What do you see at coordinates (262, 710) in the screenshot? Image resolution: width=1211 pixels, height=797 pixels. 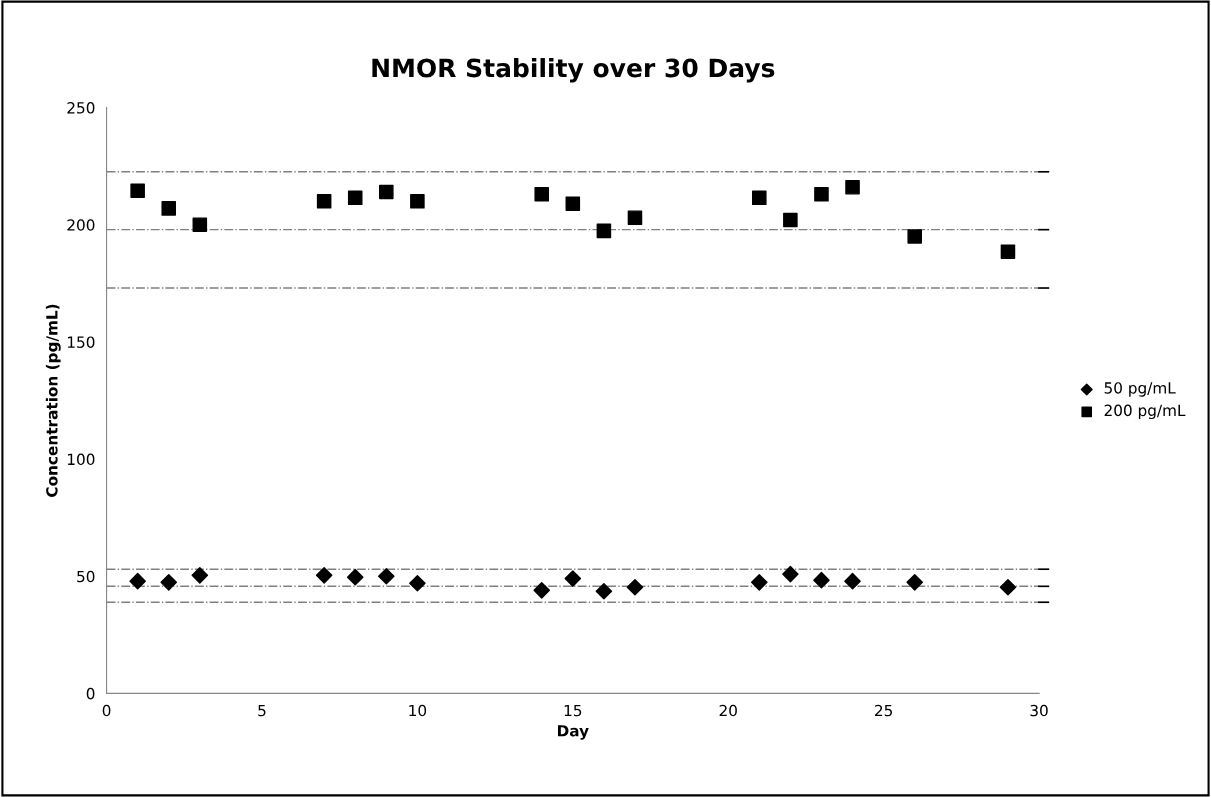 I see `x-tick-label: 5` at bounding box center [262, 710].